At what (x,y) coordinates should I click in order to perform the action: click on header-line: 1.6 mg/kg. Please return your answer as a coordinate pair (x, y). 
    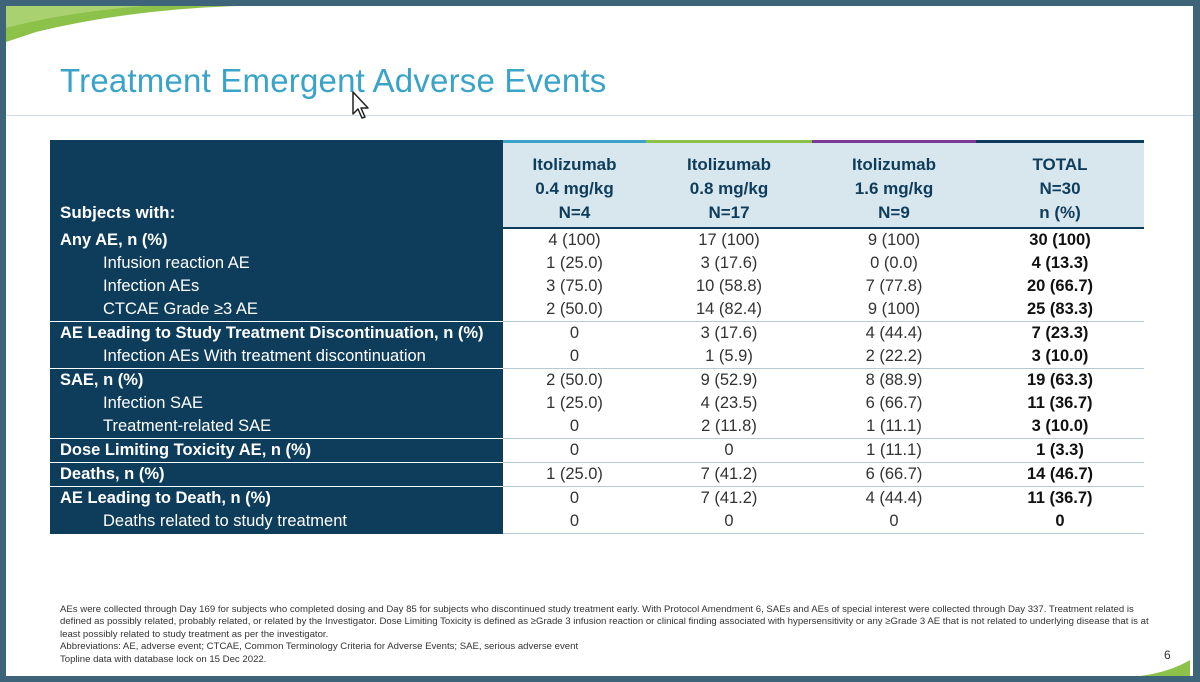
    Looking at the image, I should click on (894, 188).